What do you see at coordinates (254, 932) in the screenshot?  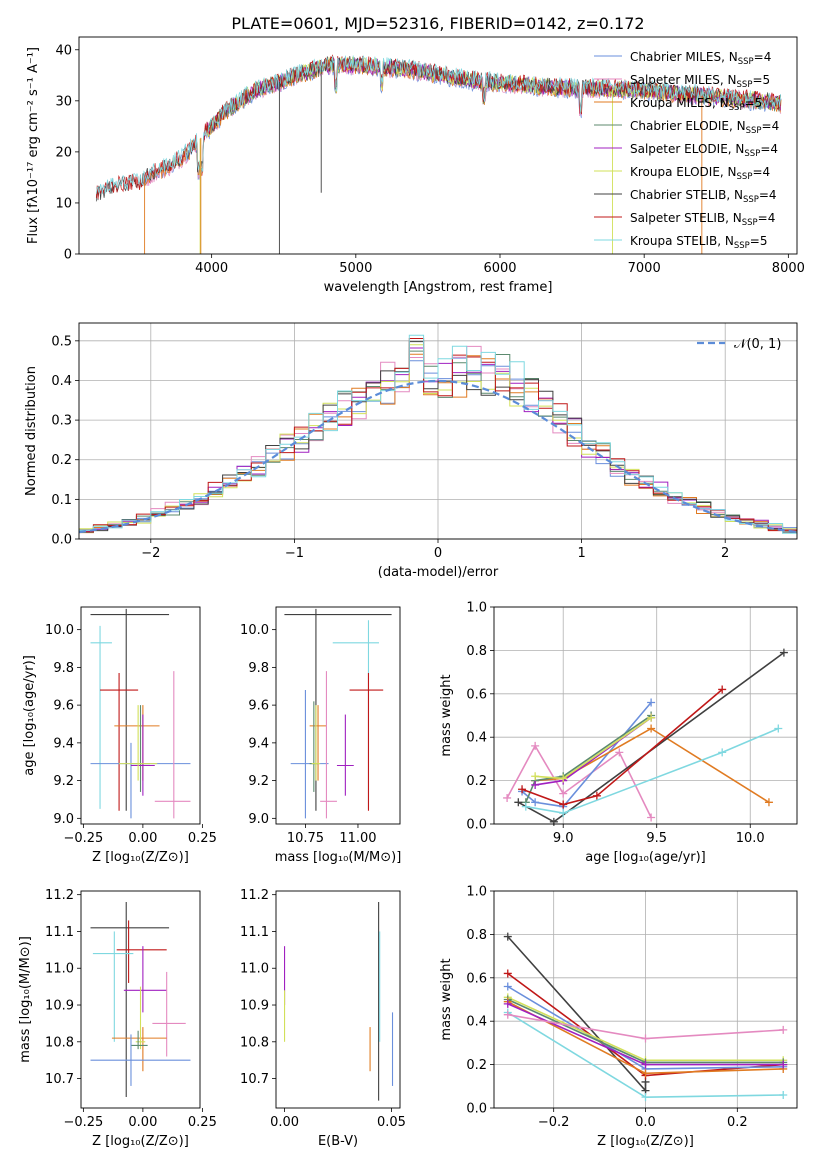 I see `y-tick-label: 11.1` at bounding box center [254, 932].